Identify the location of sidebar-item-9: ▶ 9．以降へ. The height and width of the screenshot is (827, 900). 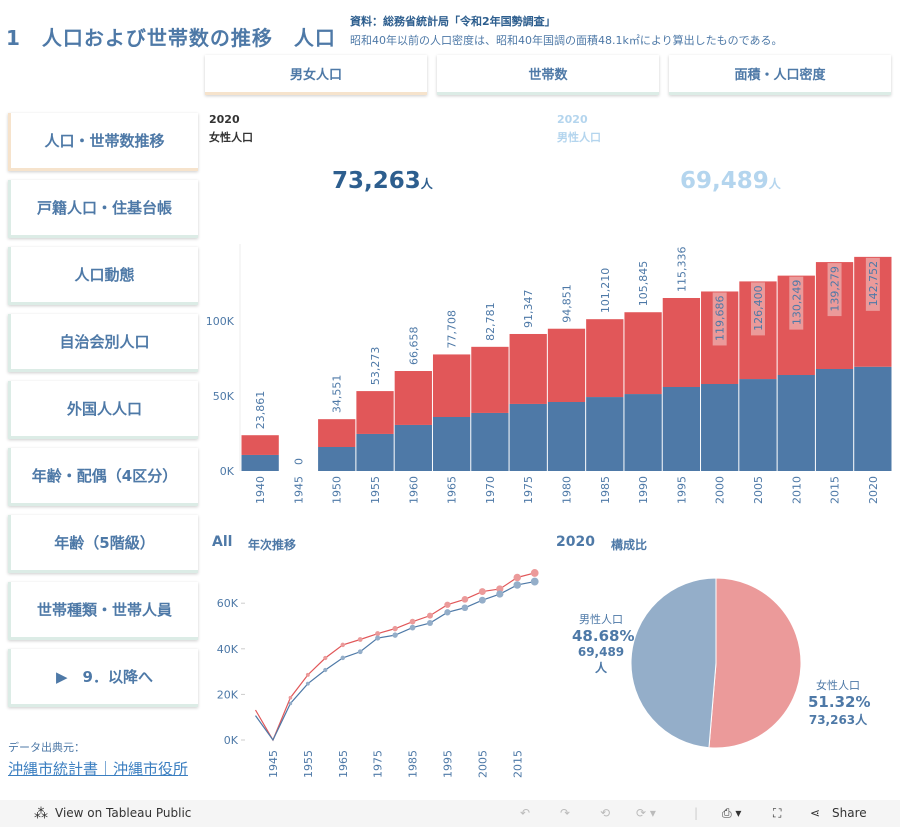
(103, 678).